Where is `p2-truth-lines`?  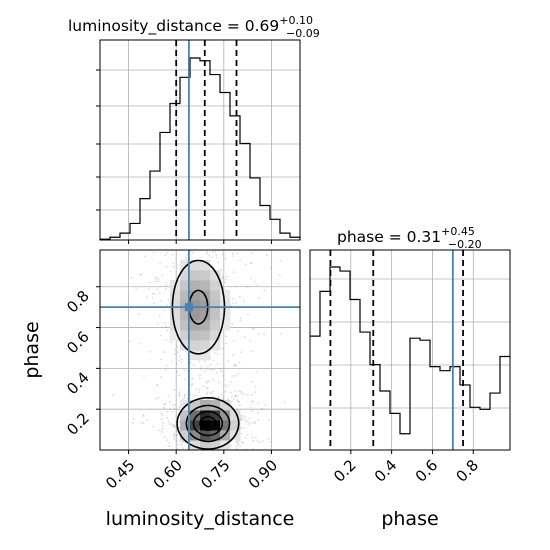 p2-truth-lines is located at coordinates (200, 350).